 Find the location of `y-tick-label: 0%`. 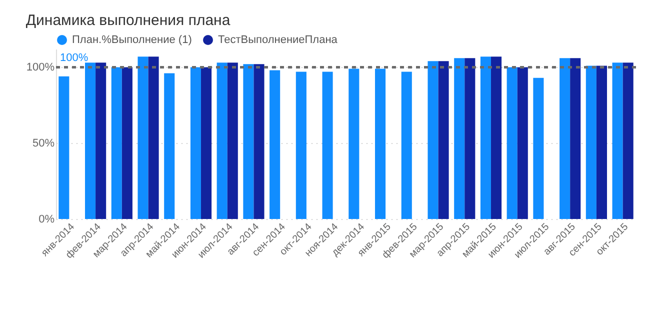

y-tick-label: 0% is located at coordinates (46, 220).